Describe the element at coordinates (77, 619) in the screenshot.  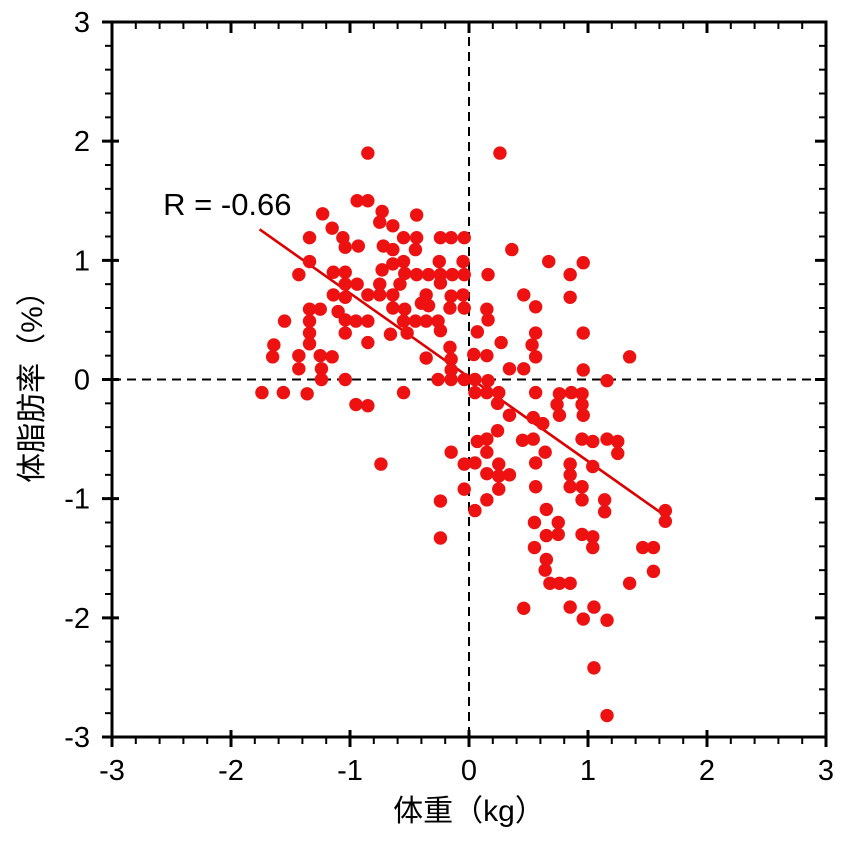
I see `y-tick-label: -2` at that location.